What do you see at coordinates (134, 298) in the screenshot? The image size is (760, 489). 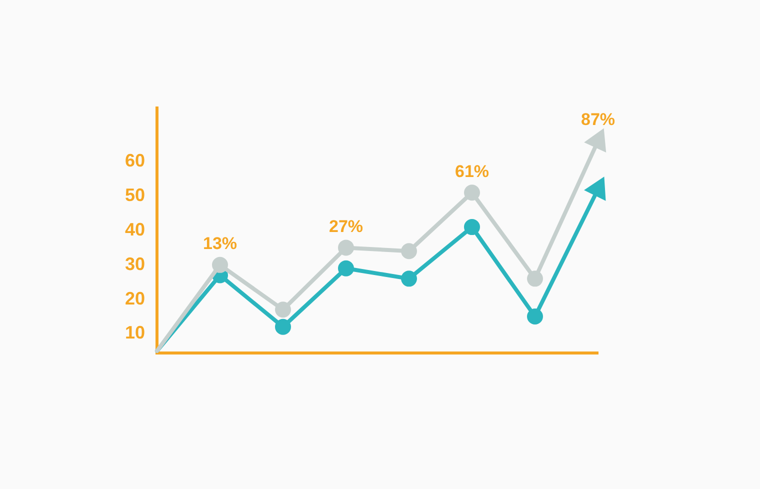 I see `y-tick-label: 20` at bounding box center [134, 298].